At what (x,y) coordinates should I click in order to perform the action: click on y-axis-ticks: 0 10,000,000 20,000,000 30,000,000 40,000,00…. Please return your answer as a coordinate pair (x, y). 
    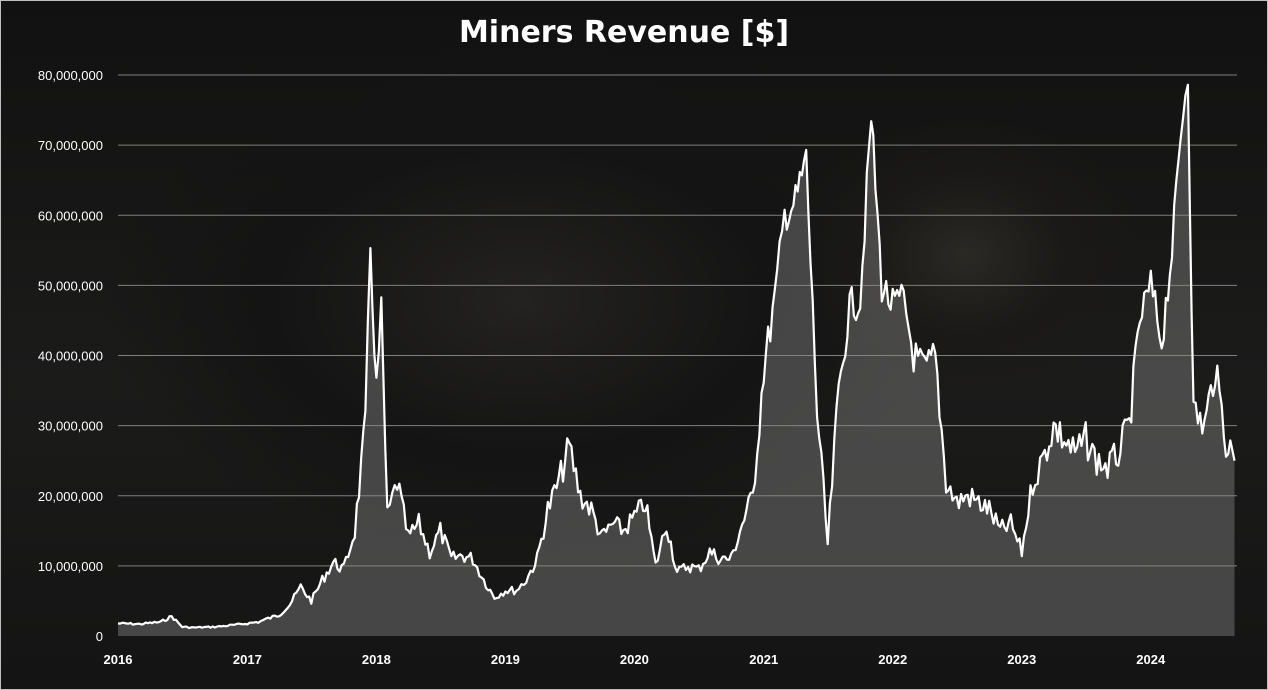
    Looking at the image, I should click on (70, 356).